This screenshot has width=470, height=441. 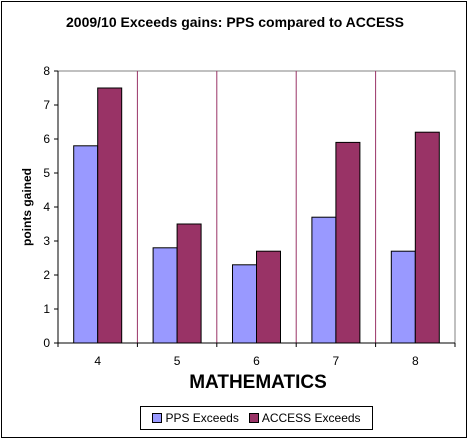 What do you see at coordinates (46, 139) in the screenshot?
I see `y-tick-label: 6` at bounding box center [46, 139].